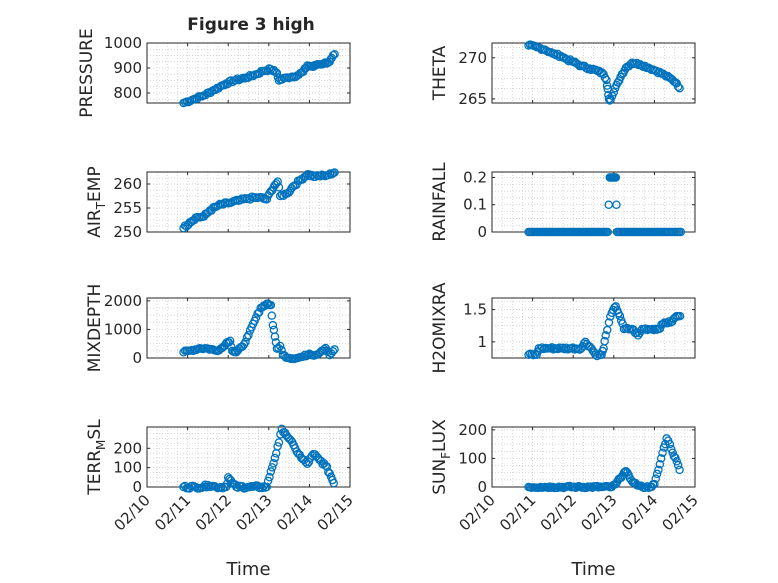 Image resolution: width=778 pixels, height=583 pixels. What do you see at coordinates (127, 468) in the screenshot?
I see `y-tick-label: 100` at bounding box center [127, 468].